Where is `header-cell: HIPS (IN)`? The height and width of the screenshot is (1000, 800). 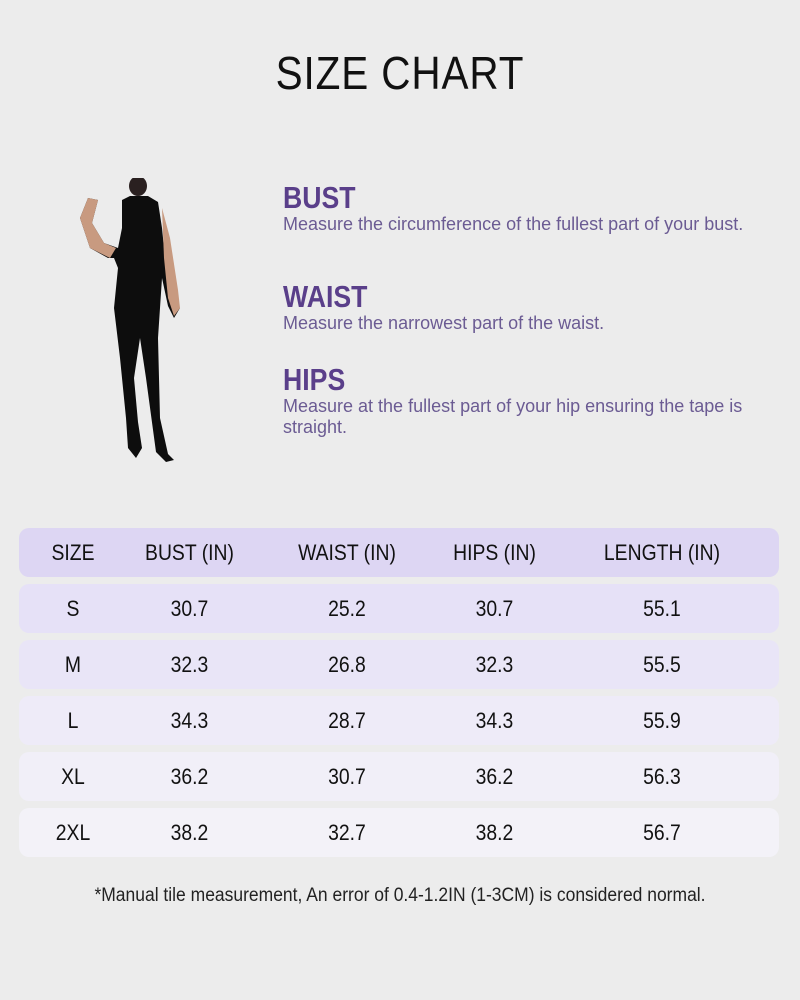
header-cell: HIPS (IN) is located at coordinates (494, 552).